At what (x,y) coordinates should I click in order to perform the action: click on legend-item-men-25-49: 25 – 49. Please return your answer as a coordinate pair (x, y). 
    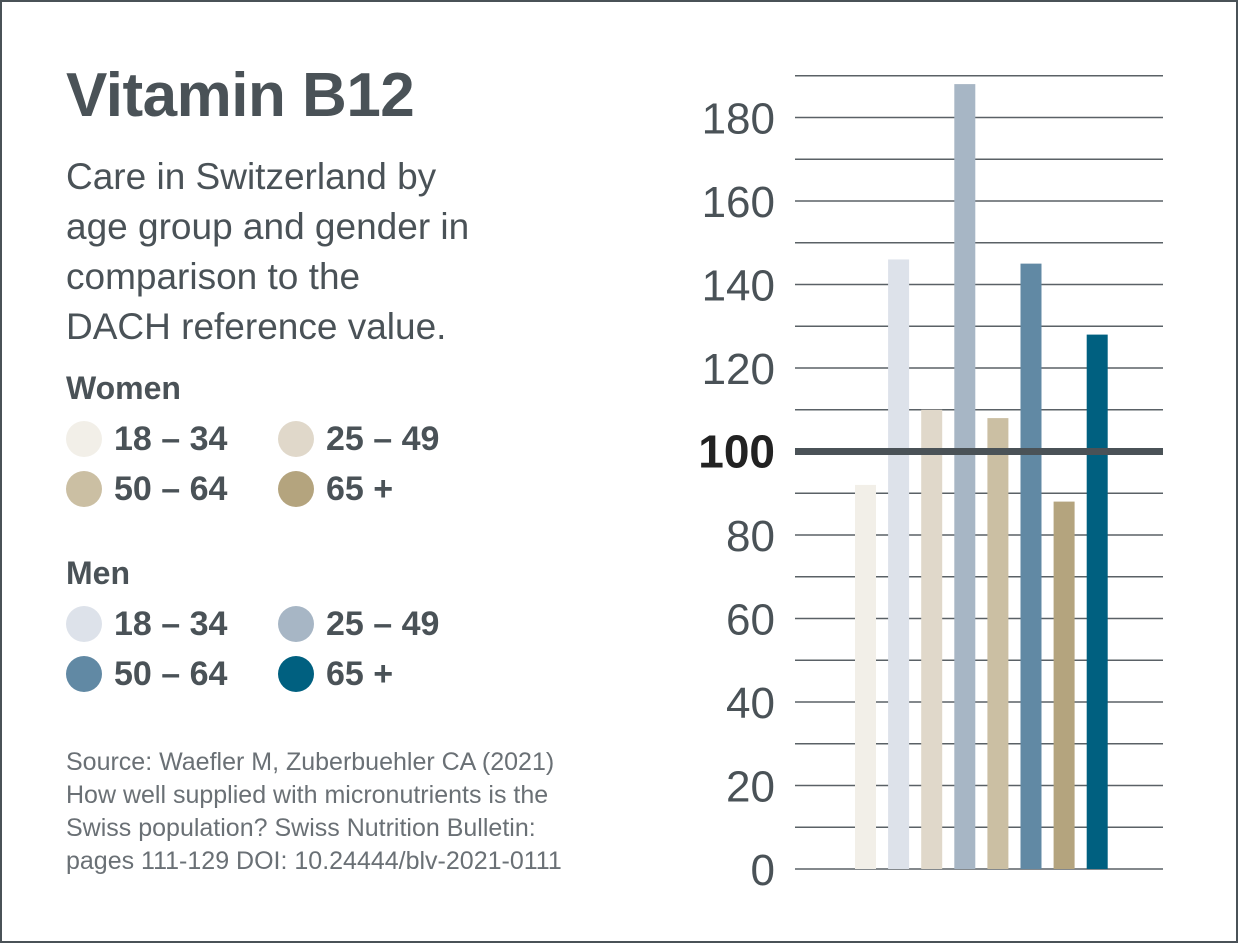
    Looking at the image, I should click on (358, 624).